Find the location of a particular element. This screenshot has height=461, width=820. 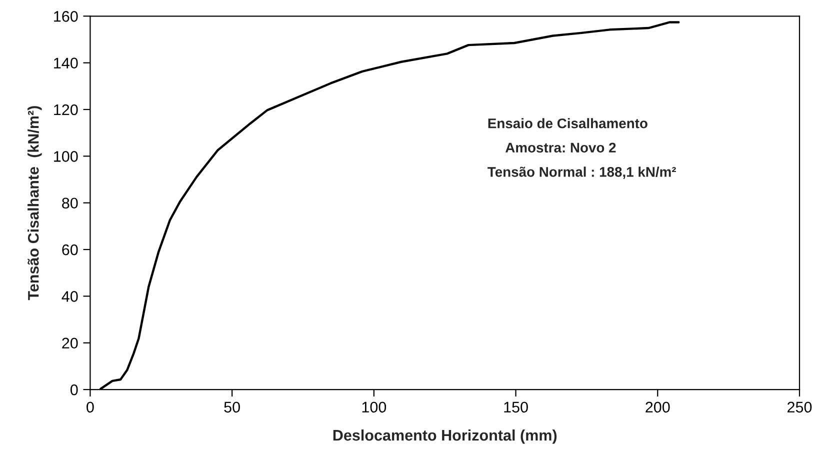

y-tick-label: 120 is located at coordinates (66, 110).